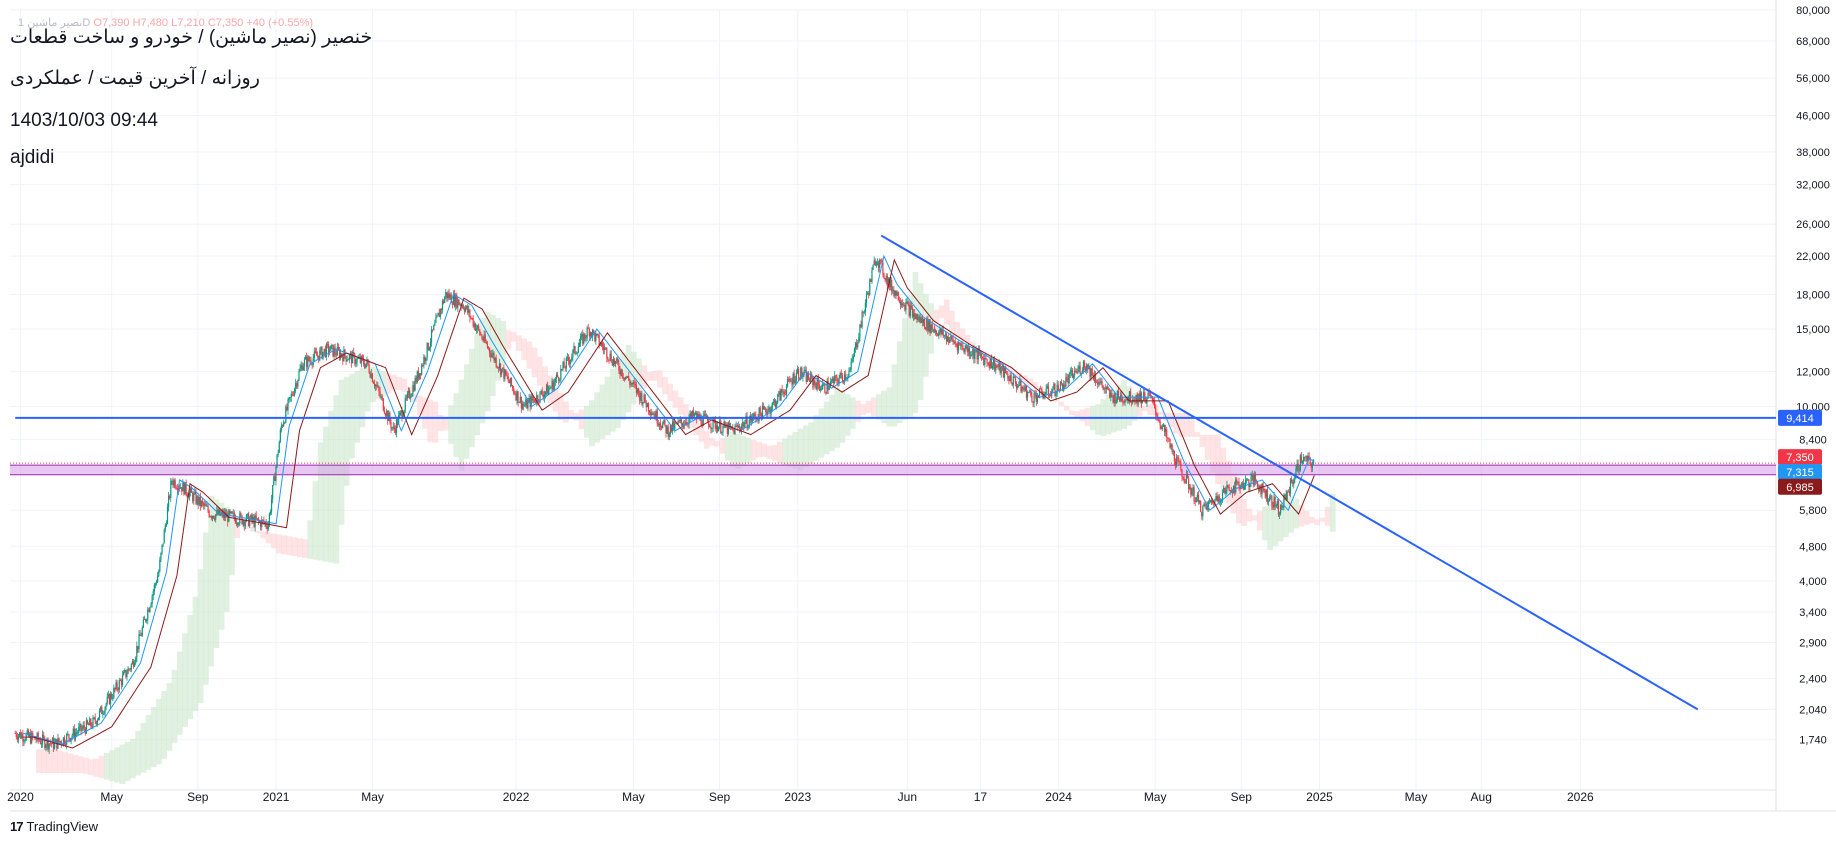  I want to click on y-tick-label: 56,000, so click(1813, 79).